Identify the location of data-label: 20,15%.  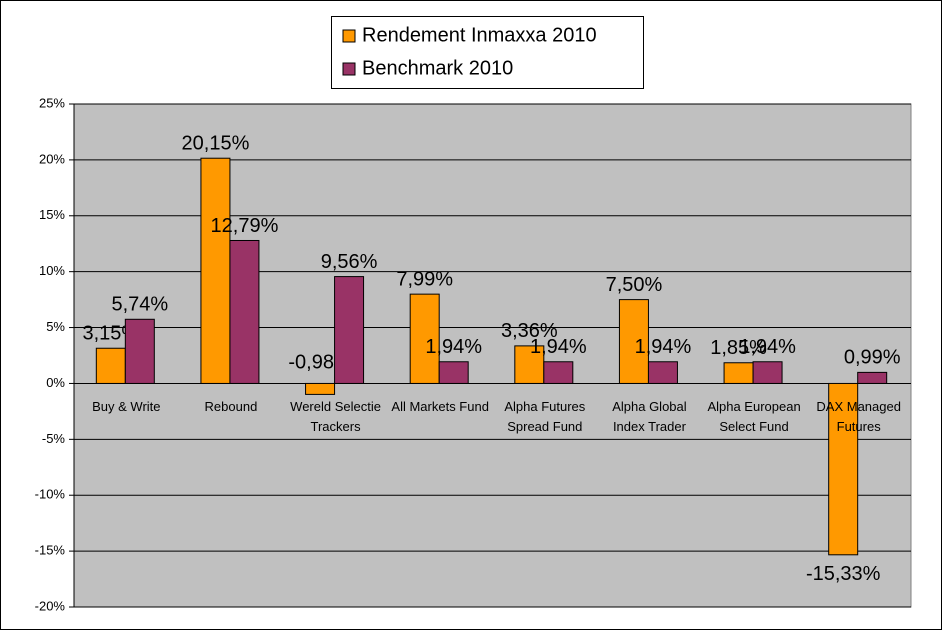
(216, 143).